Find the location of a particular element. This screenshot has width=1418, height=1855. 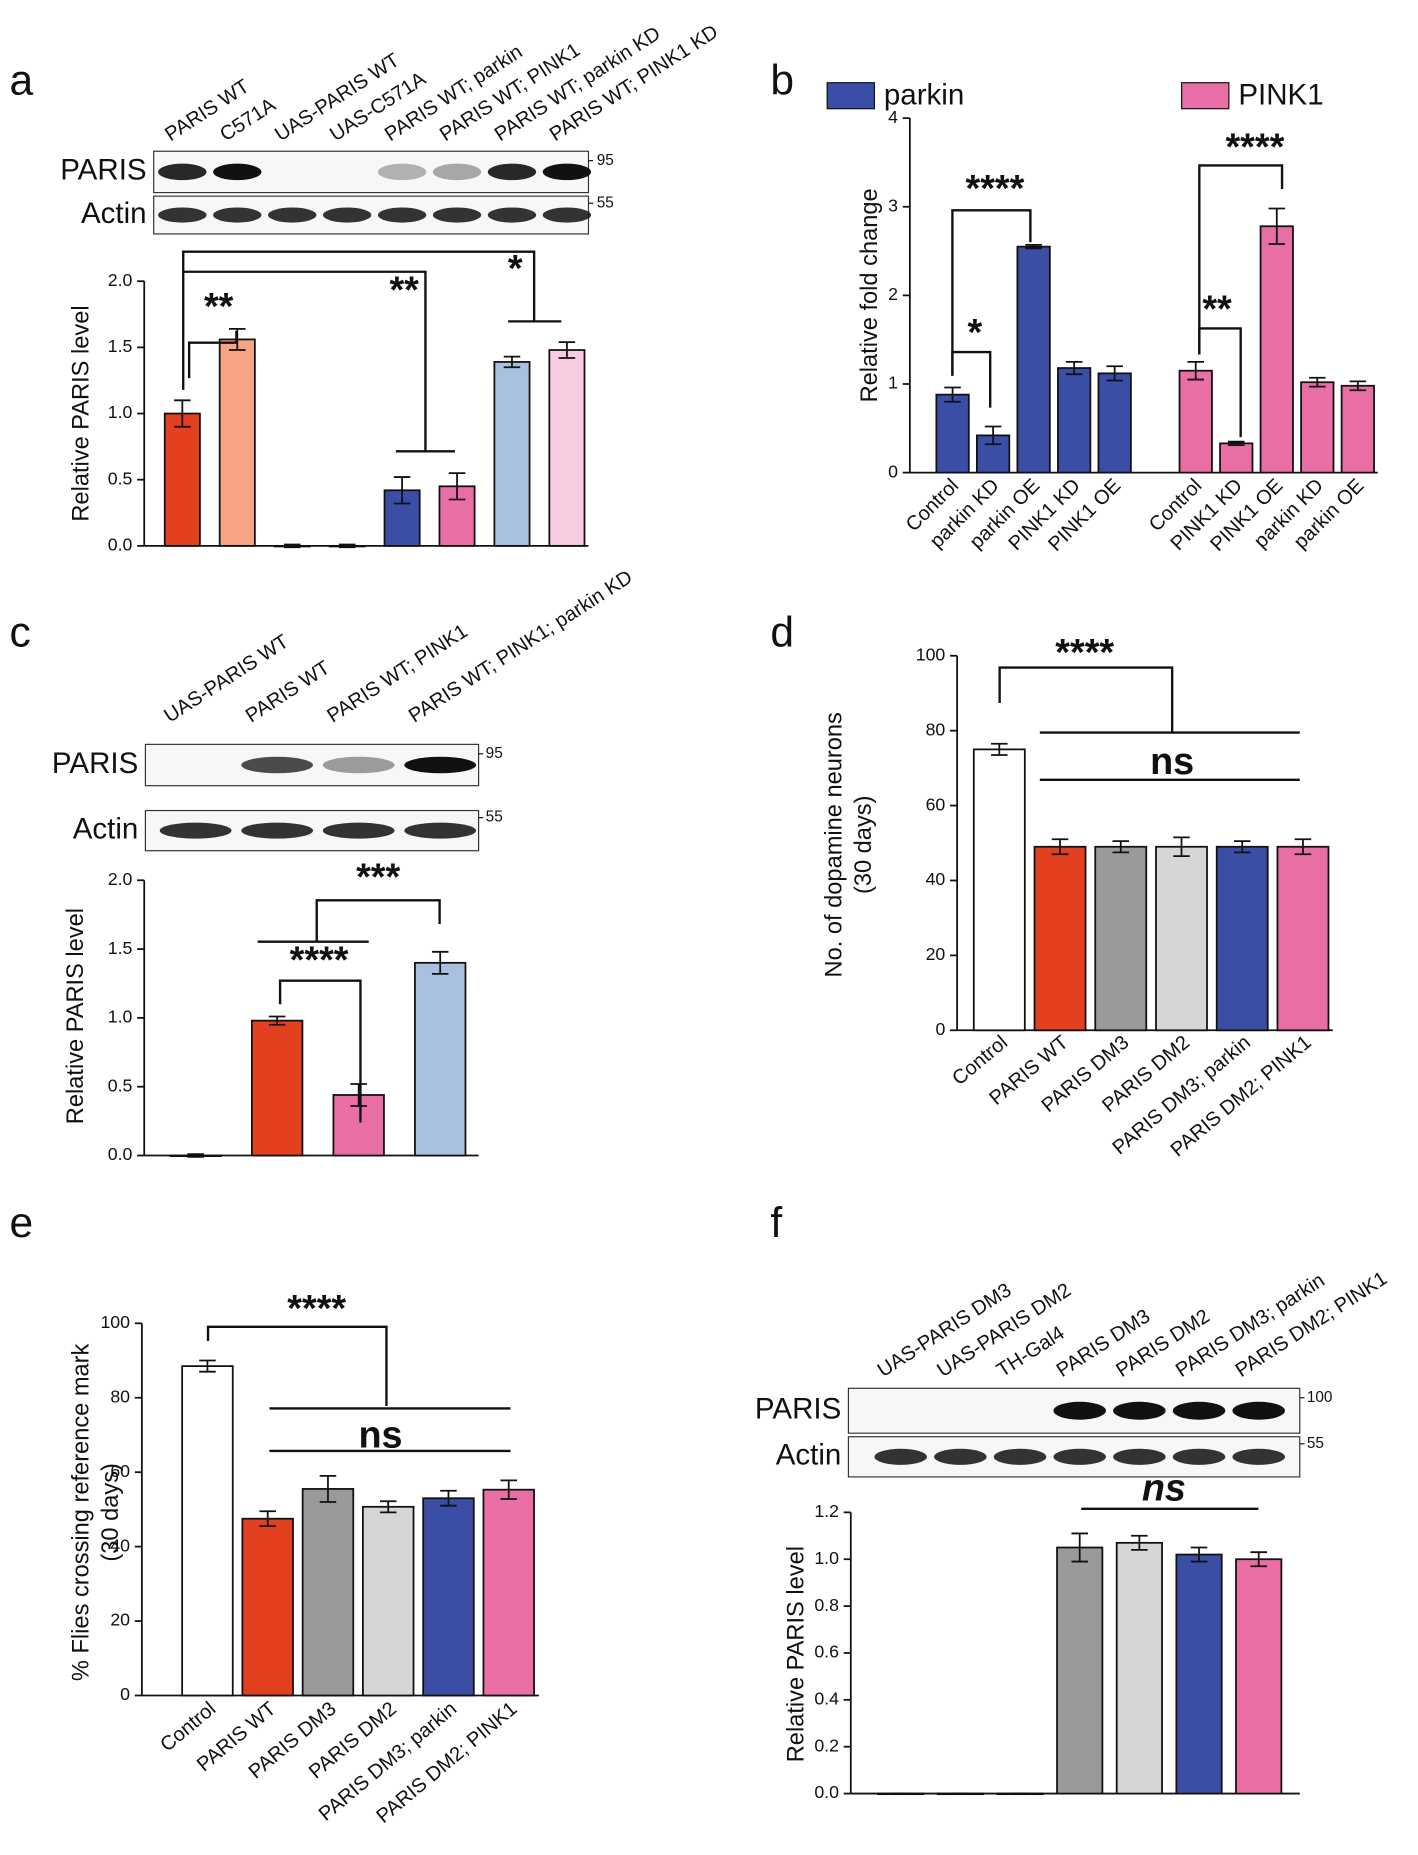

y-axis-label: No. of dopamine neurons is located at coordinates (834, 844).